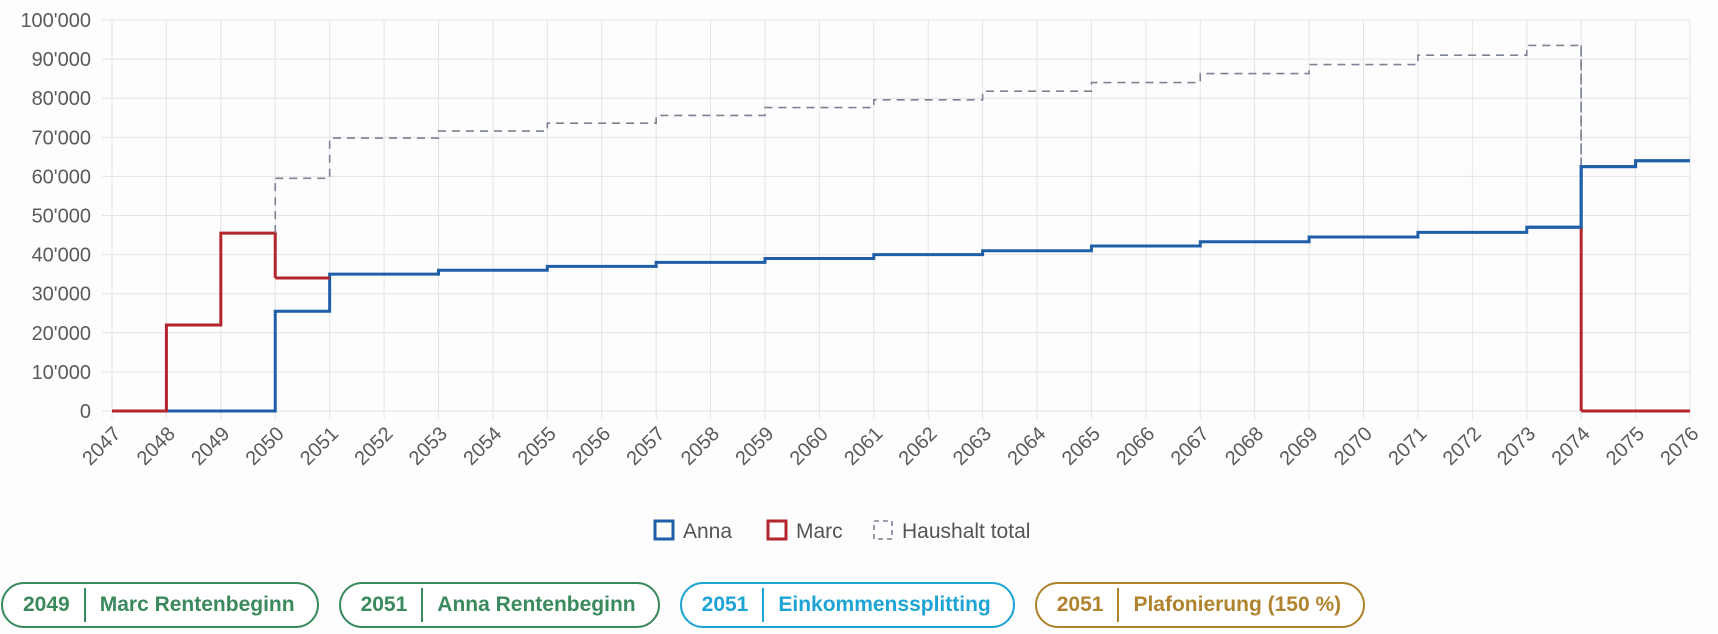 Image resolution: width=1718 pixels, height=634 pixels. Describe the element at coordinates (373, 446) in the screenshot. I see `x-tick-label: 2052` at that location.